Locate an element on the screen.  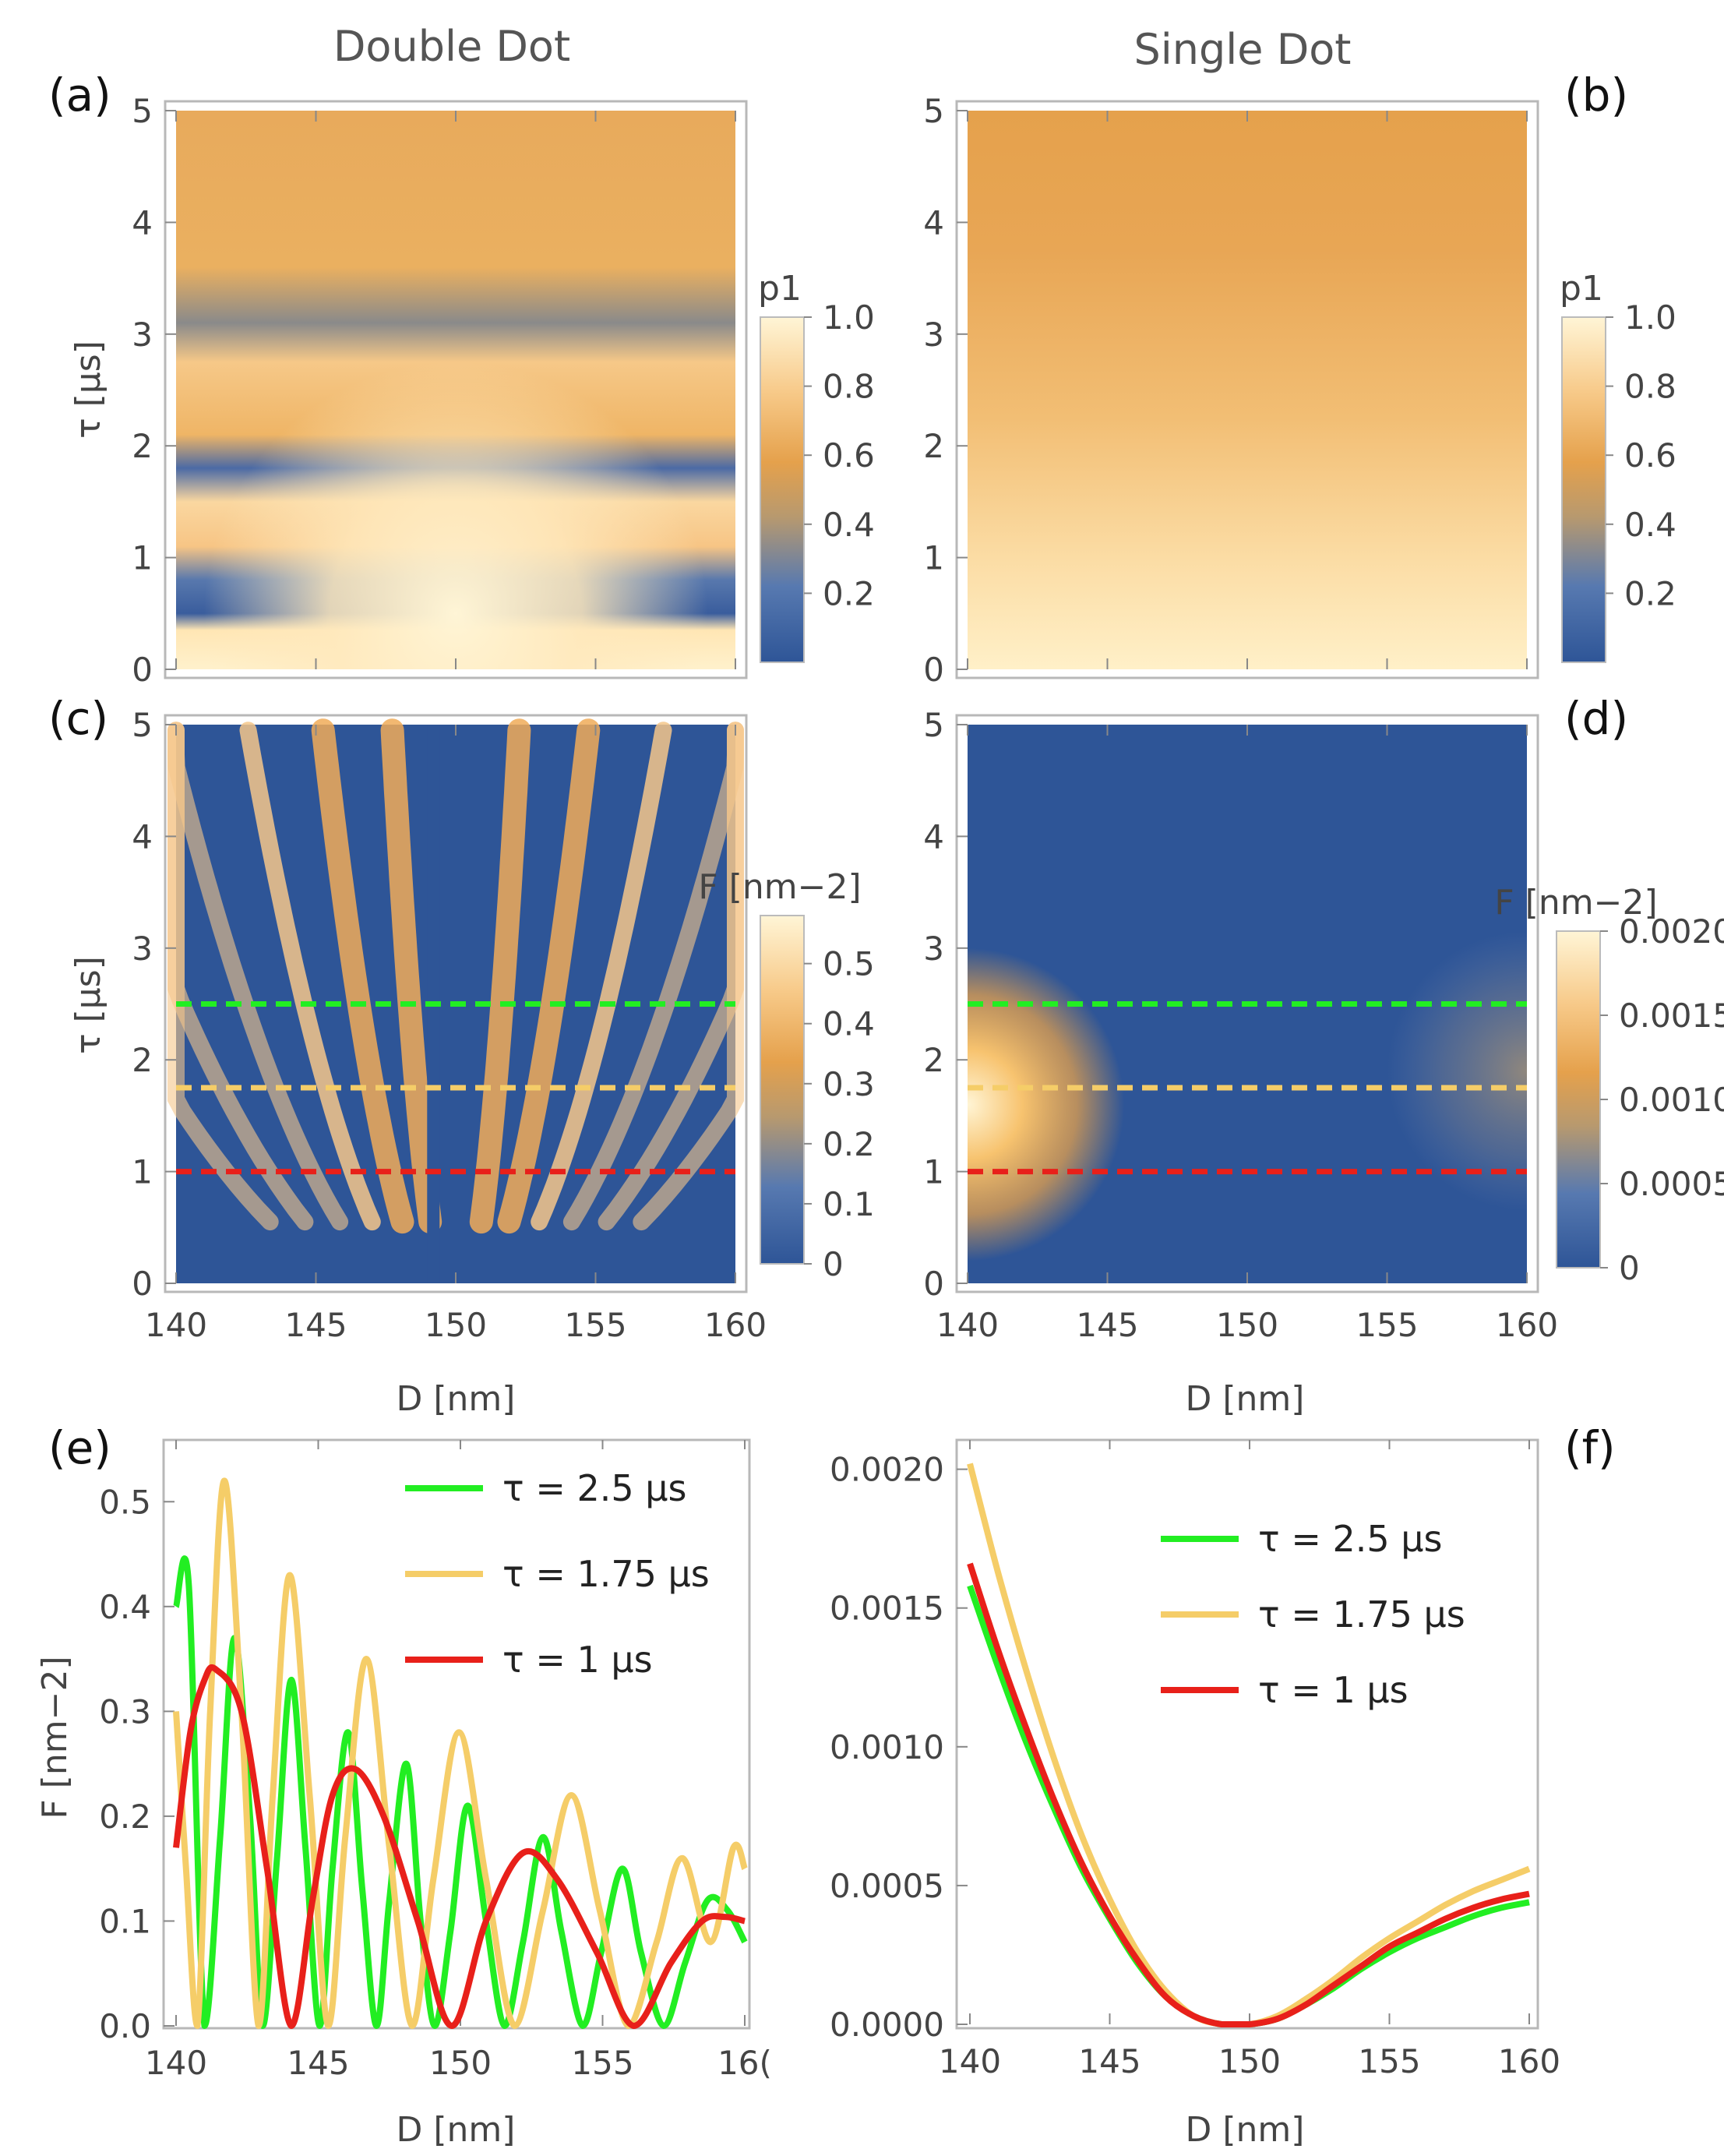
colorbar-d-title: F [nm−2] is located at coordinates (1575, 903).